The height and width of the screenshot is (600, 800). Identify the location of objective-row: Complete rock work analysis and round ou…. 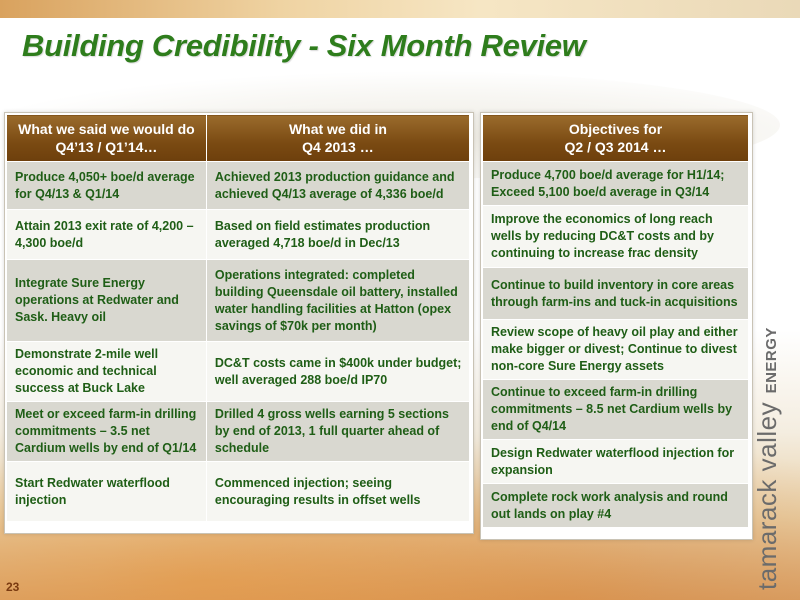
(615, 505).